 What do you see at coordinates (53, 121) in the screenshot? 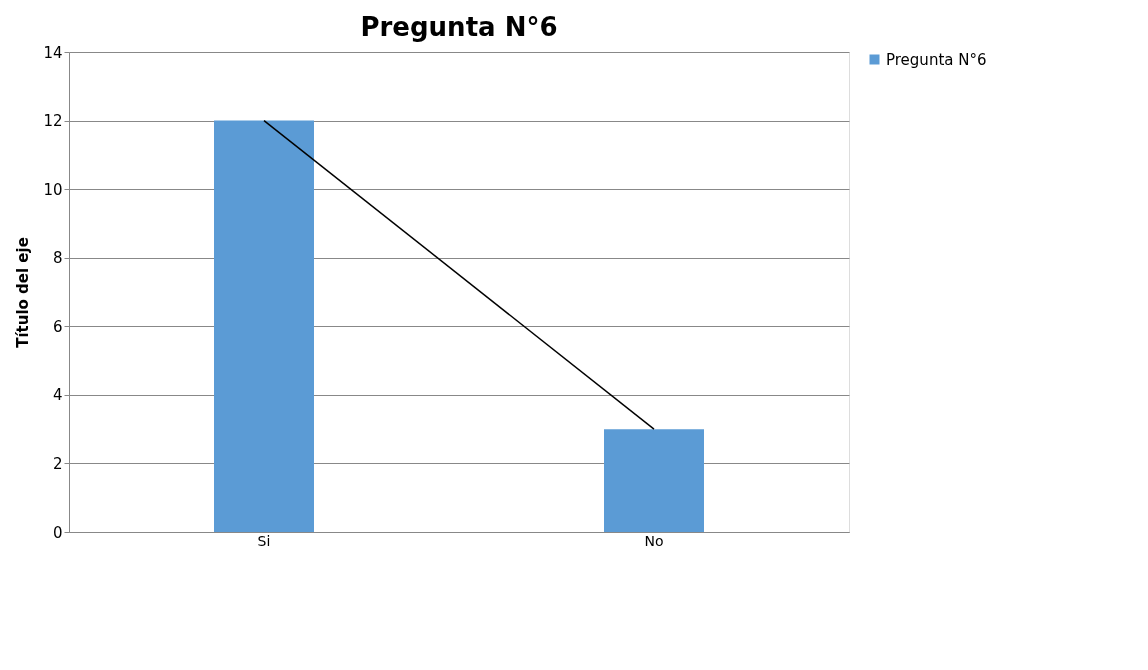
I see `y-tick-label: 12` at bounding box center [53, 121].